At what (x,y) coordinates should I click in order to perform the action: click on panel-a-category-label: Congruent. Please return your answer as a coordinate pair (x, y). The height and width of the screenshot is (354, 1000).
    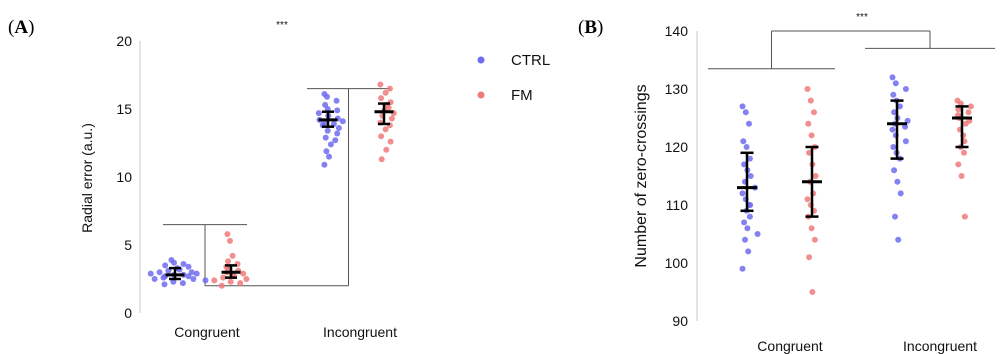
    Looking at the image, I should click on (206, 332).